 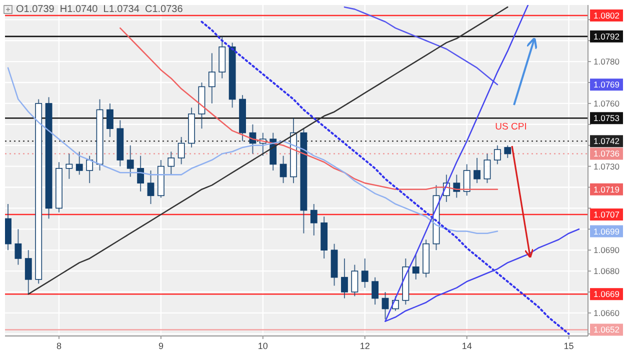 I want to click on x-tick-label: 12, so click(x=365, y=346).